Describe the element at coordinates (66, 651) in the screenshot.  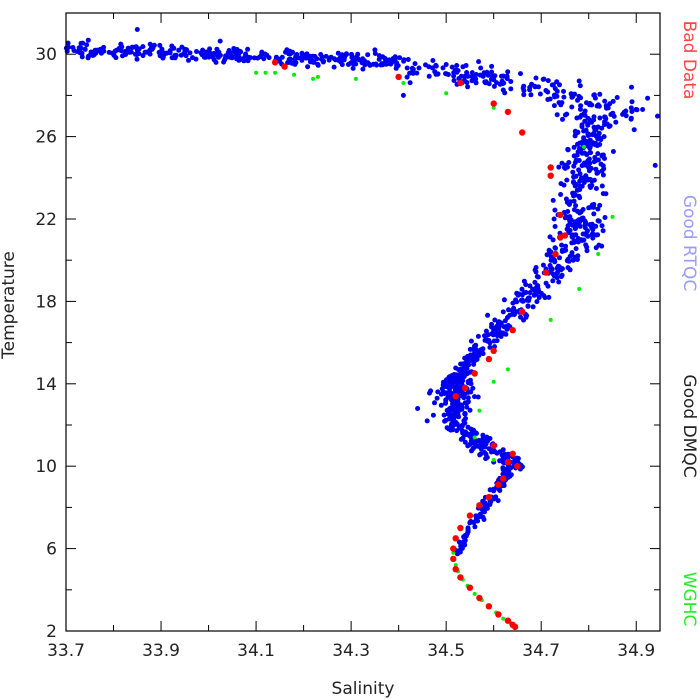
I see `x-tick-label: 33.7` at that location.